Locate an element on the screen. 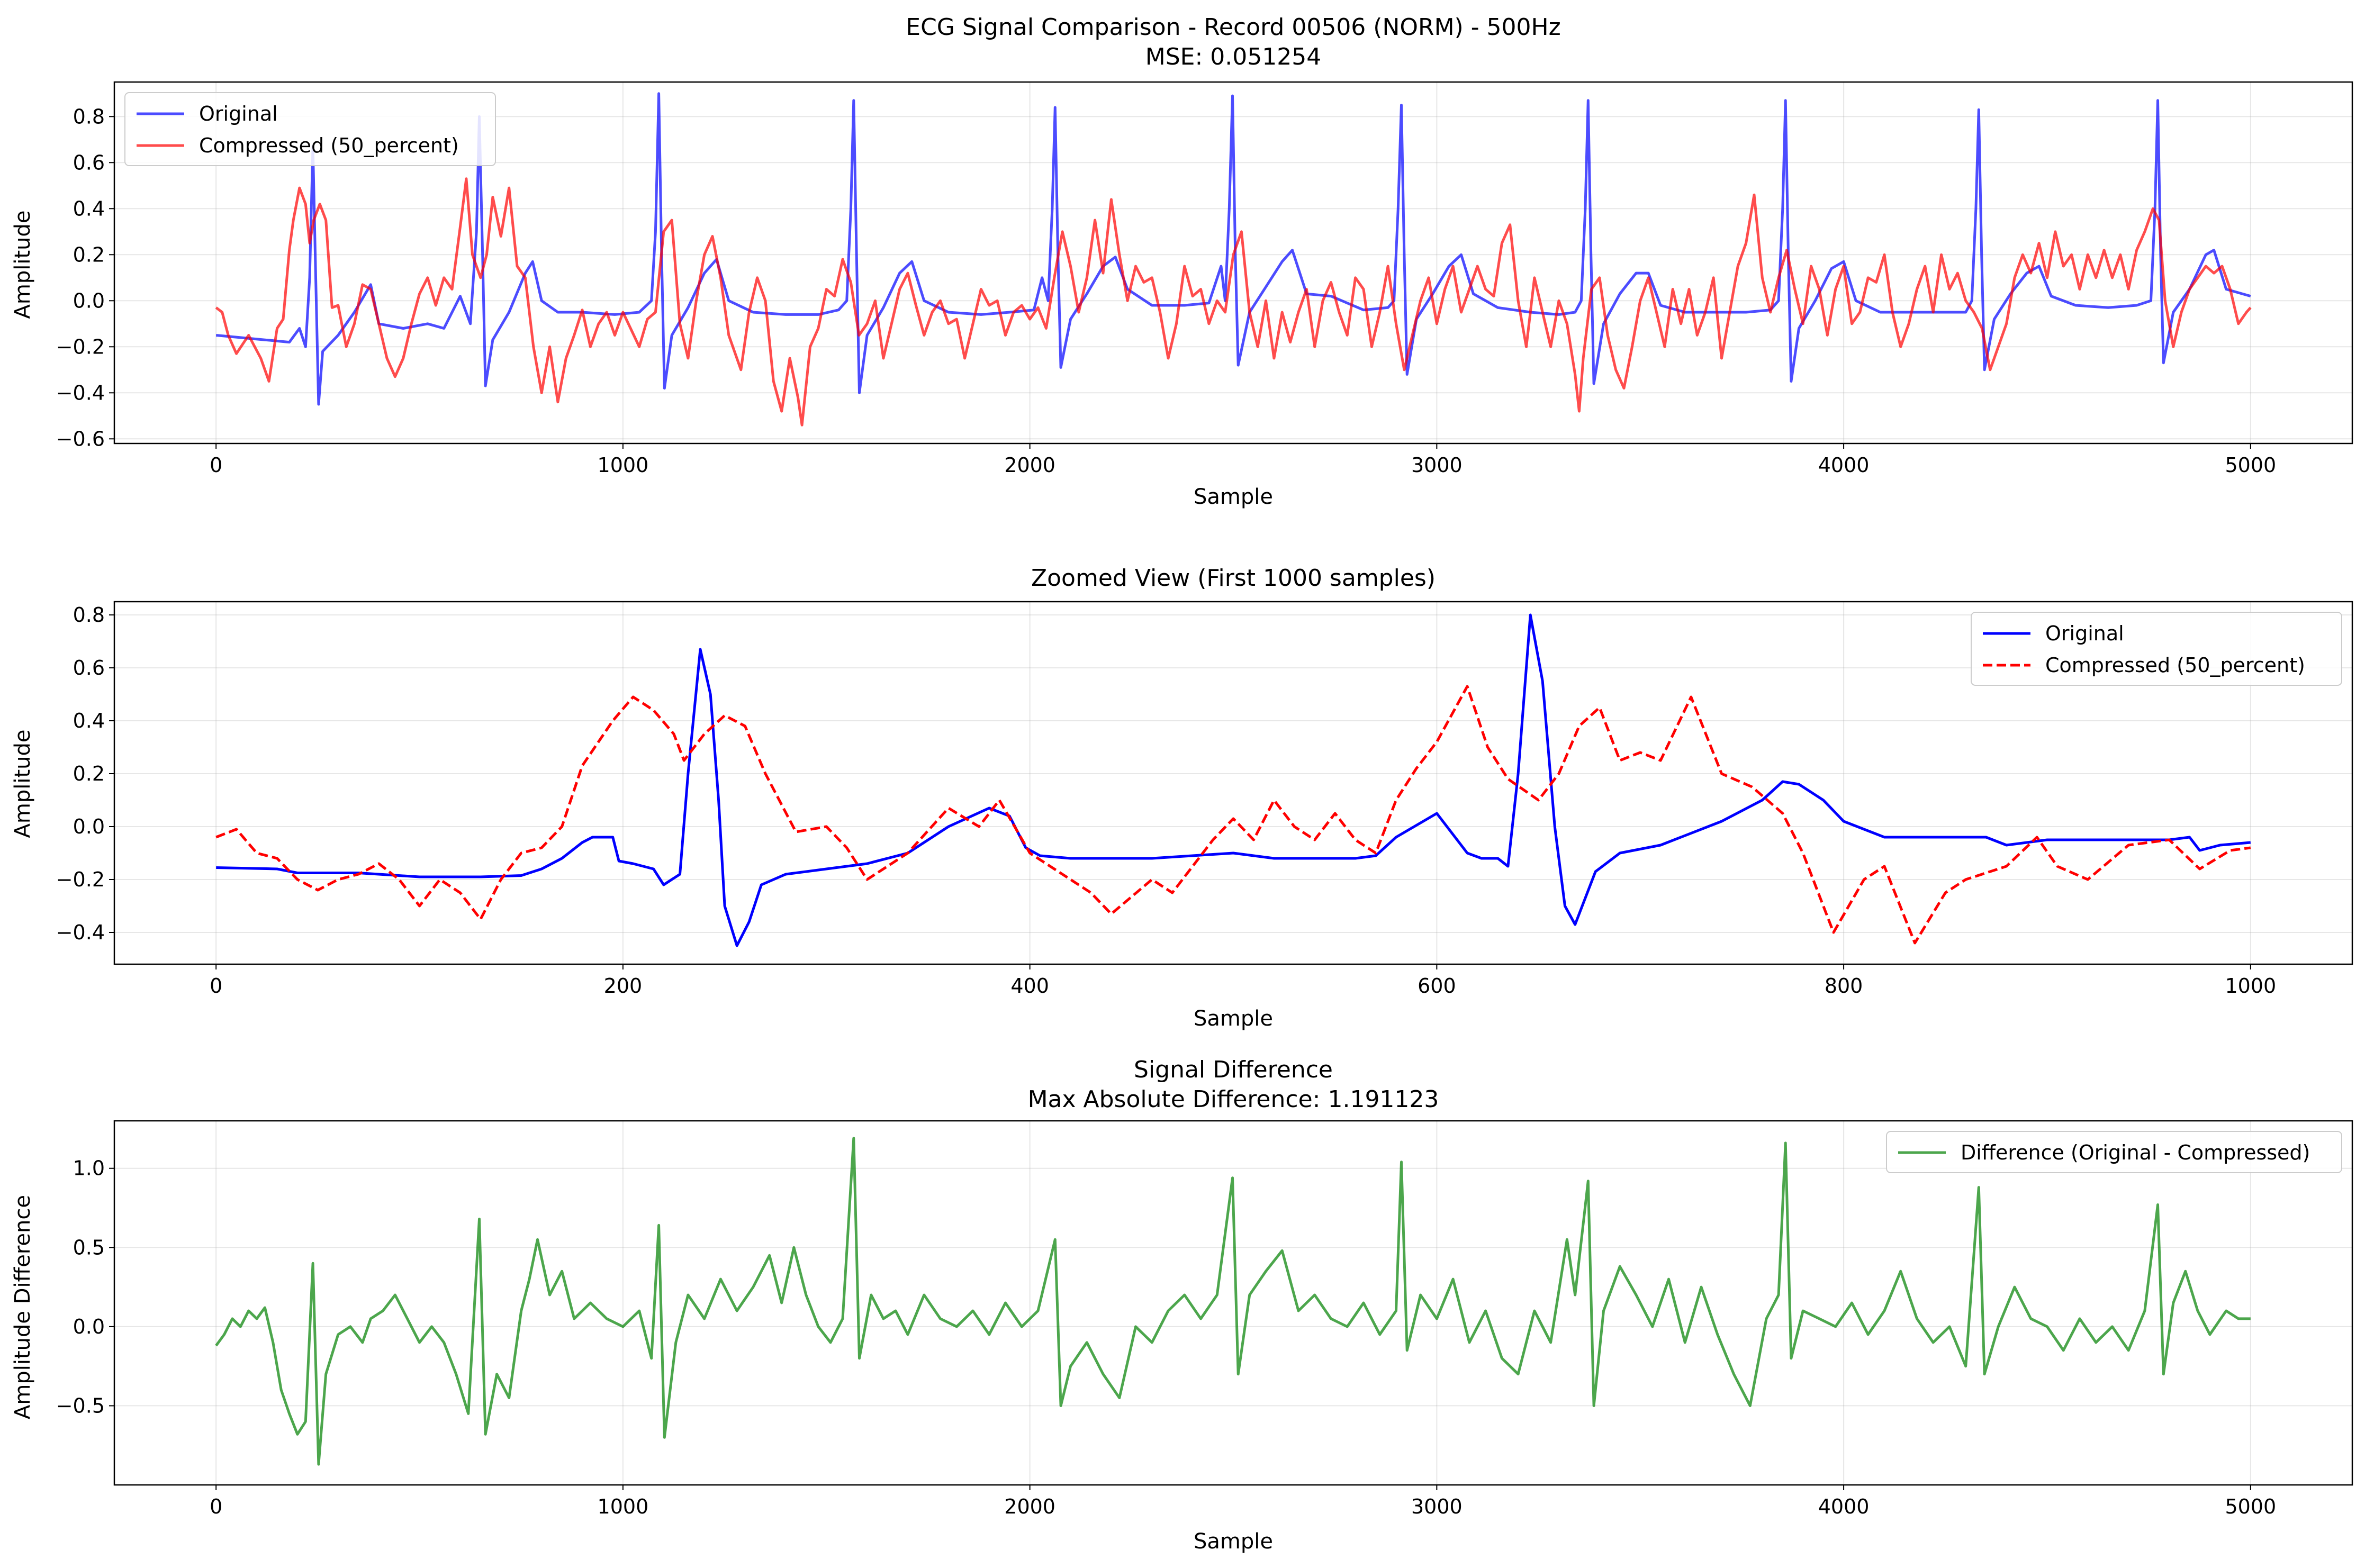 This screenshot has height=1568, width=2365. chart2-title: Zoomed View (First 1000 samples) is located at coordinates (1233, 578).